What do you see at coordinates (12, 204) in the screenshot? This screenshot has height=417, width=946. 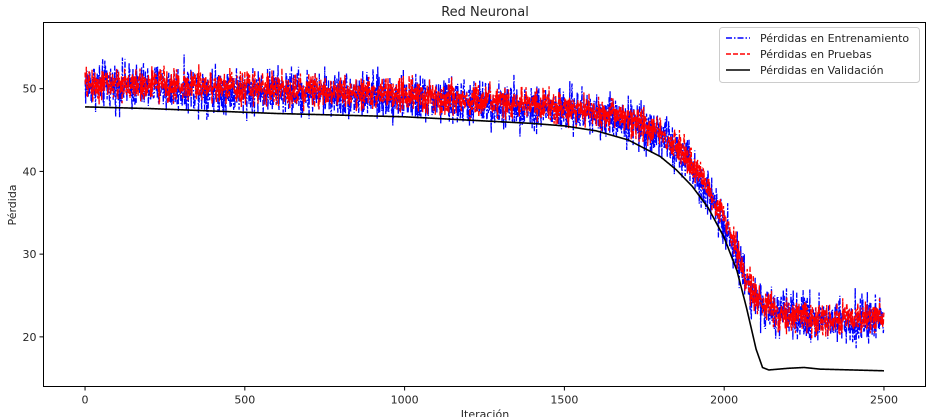 I see `y-axis-label: Pérdida` at bounding box center [12, 204].